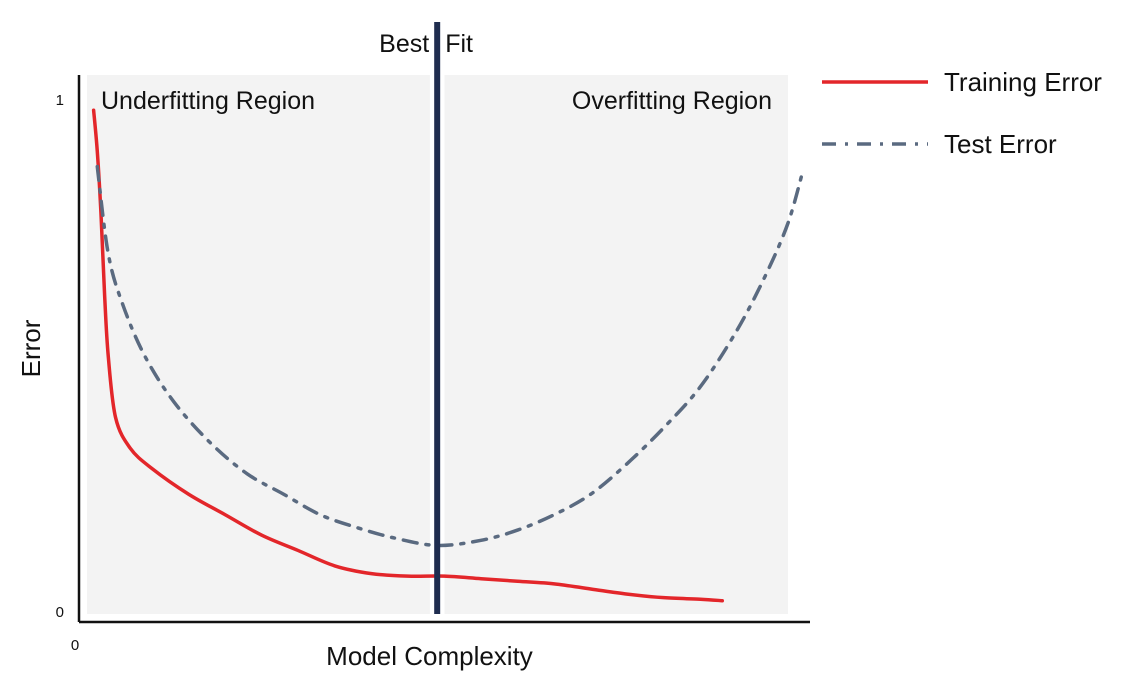 This screenshot has height=687, width=1143. Describe the element at coordinates (208, 101) in the screenshot. I see `underfitting-region-label: Underfitting Region` at that location.